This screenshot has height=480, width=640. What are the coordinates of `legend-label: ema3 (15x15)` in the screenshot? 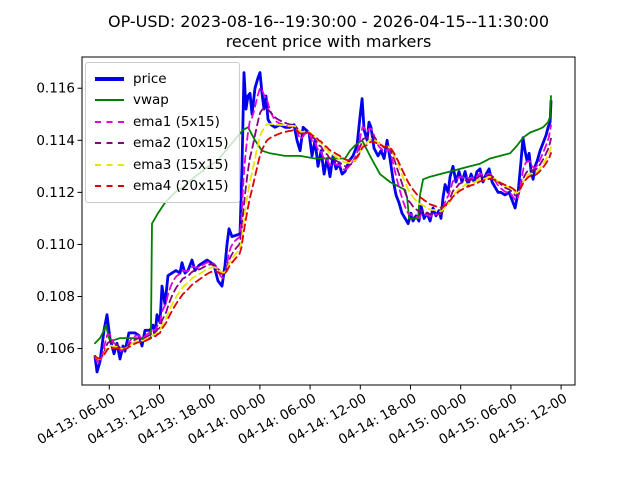 It's located at (181, 164).